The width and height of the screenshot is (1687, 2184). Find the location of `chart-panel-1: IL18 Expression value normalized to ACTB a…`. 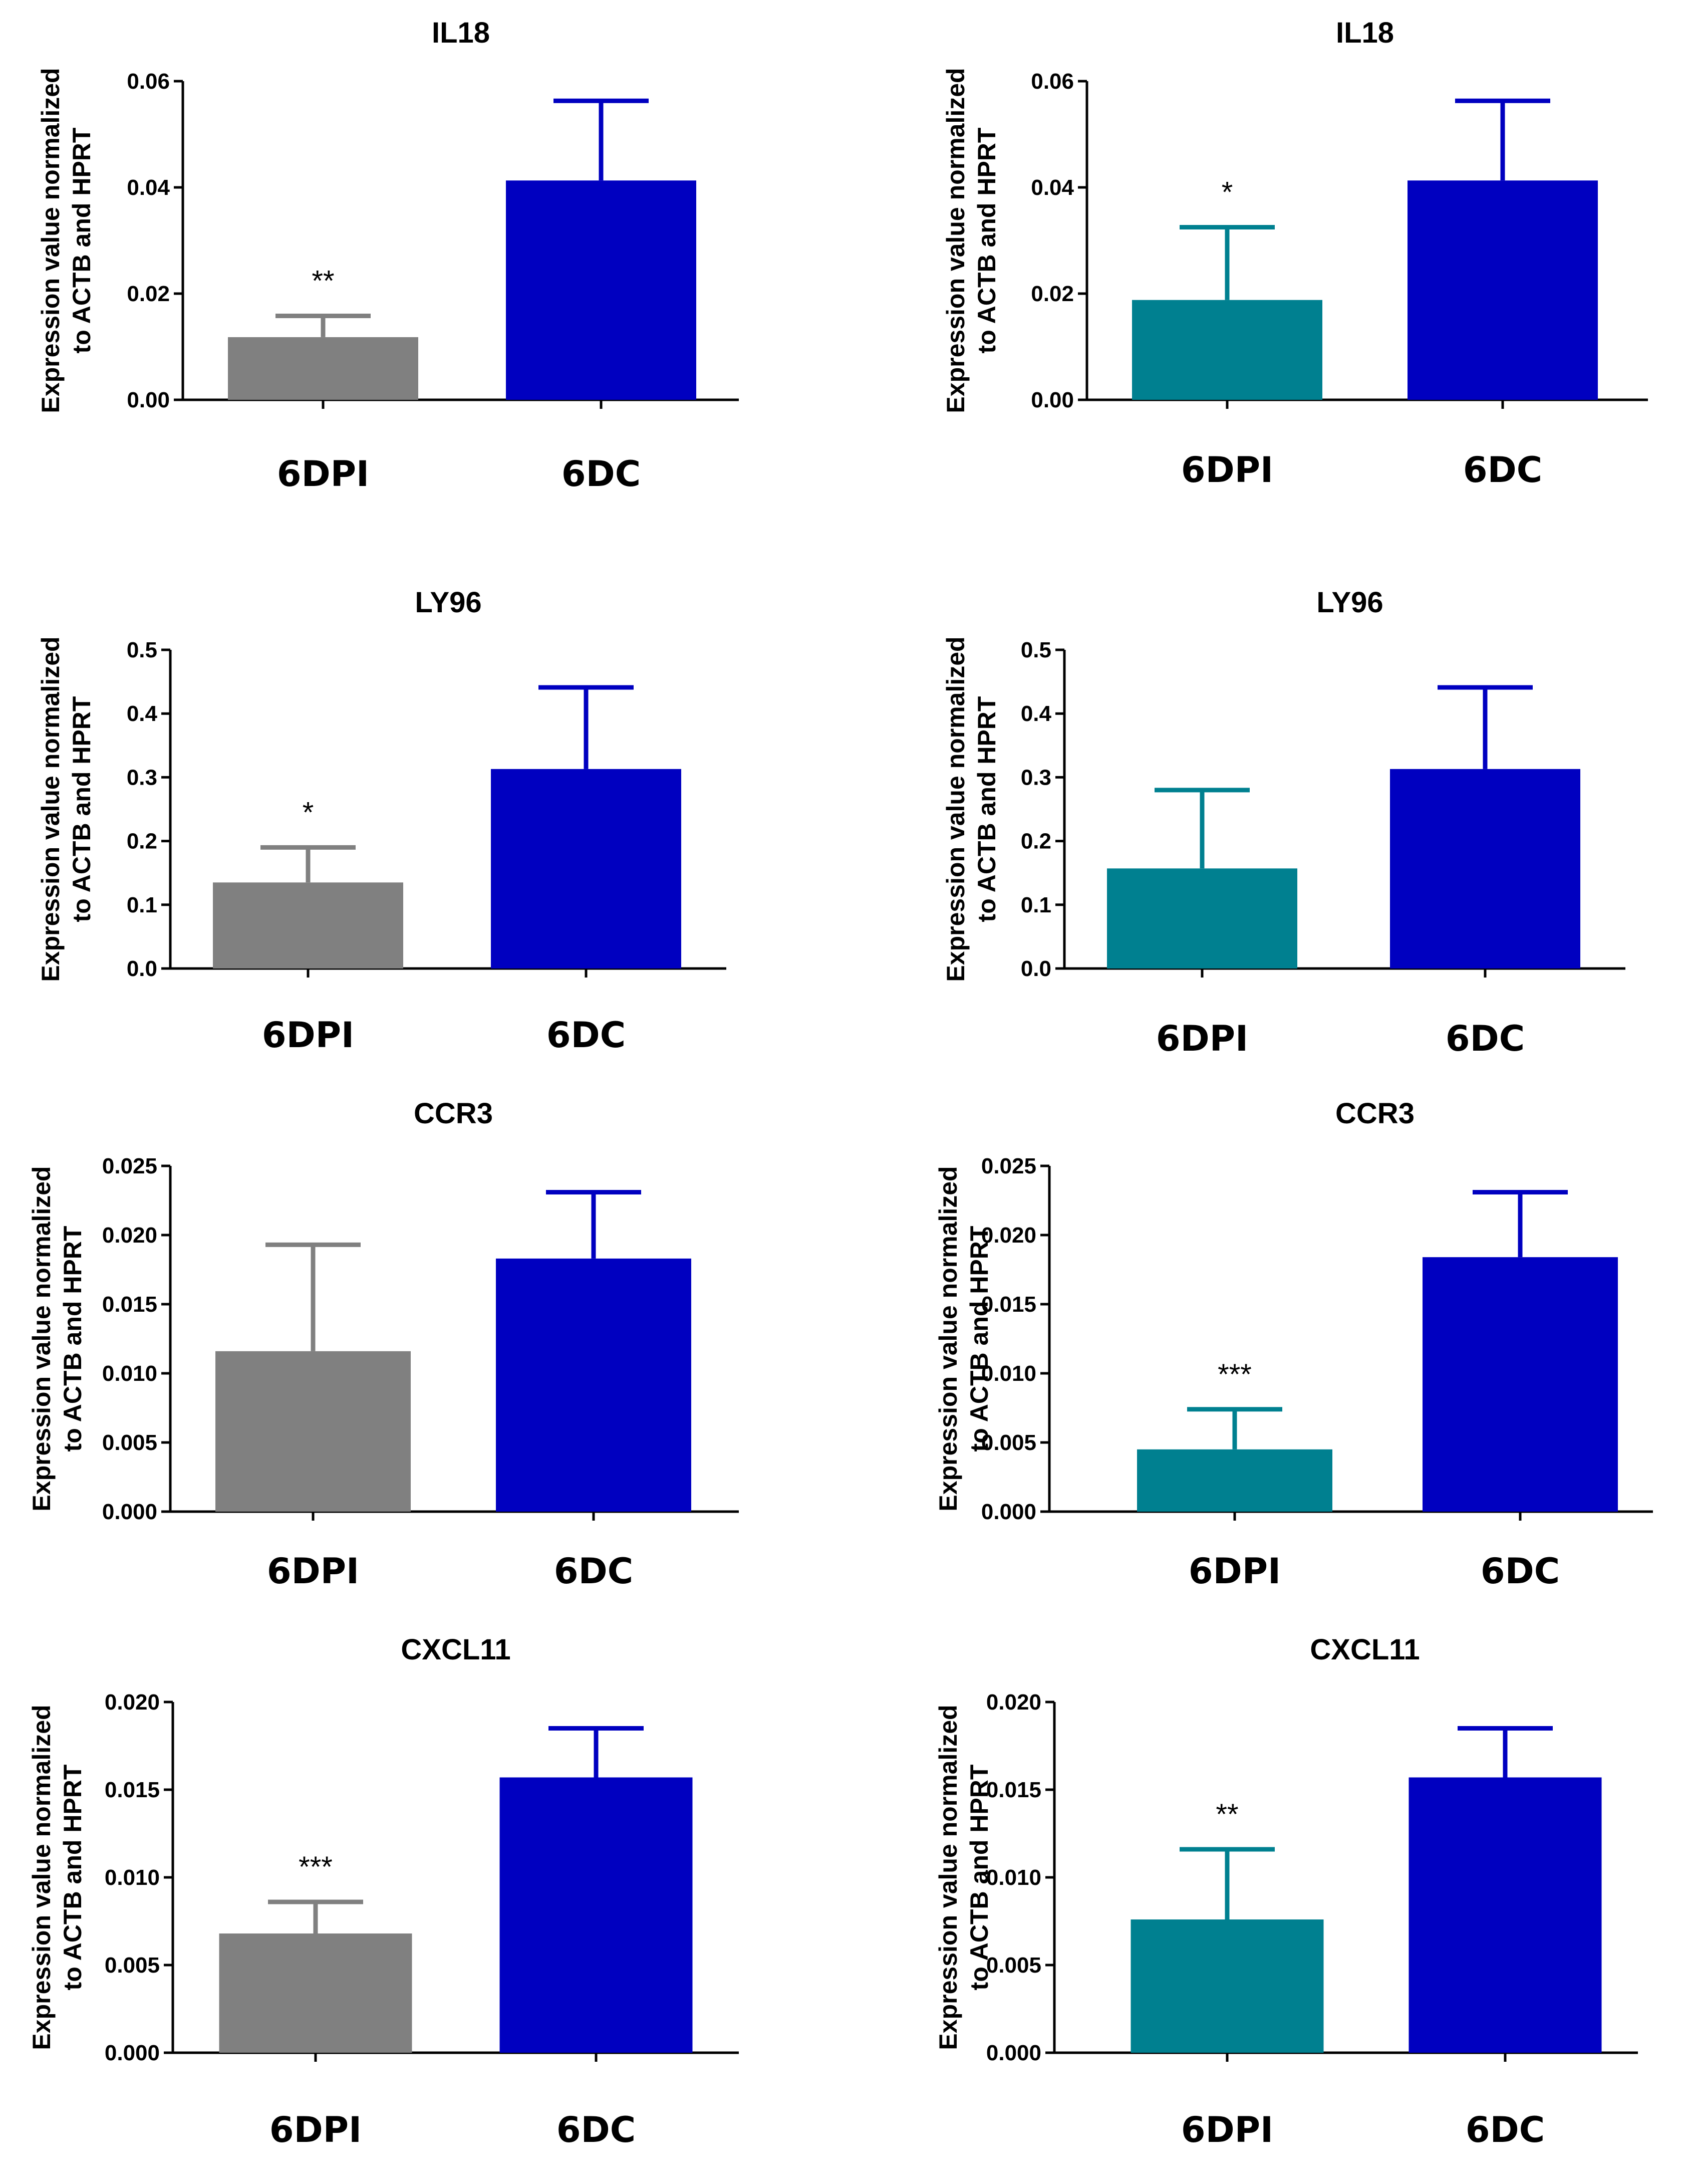

chart-panel-1: IL18 Expression value normalized to ACTB a… is located at coordinates (388, 256).